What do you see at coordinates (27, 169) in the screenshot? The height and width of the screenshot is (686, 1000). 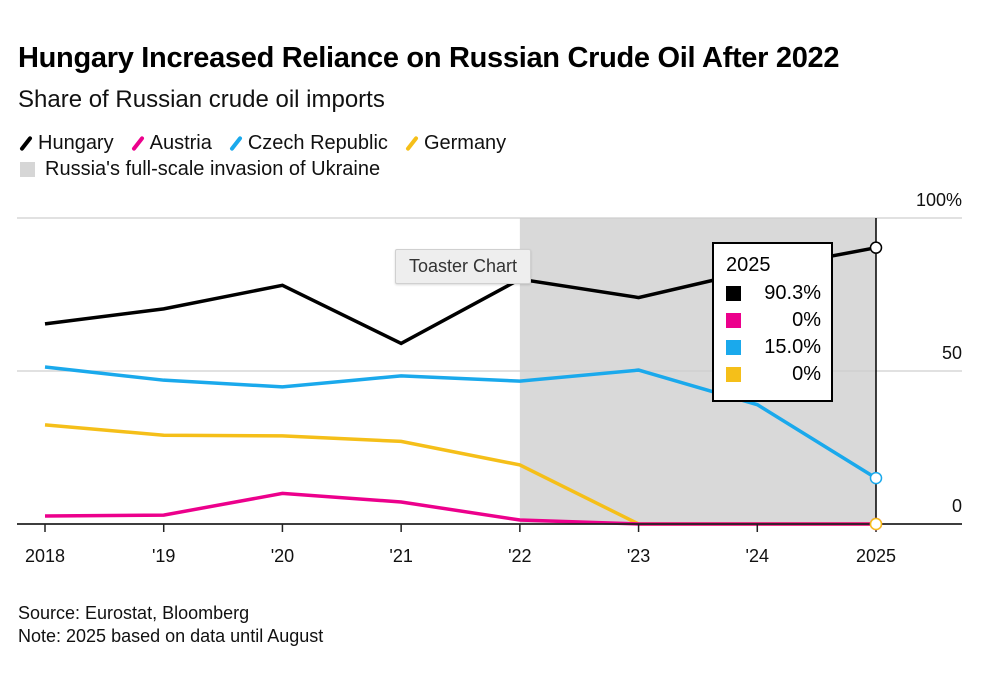 I see `shaded-square-icon` at bounding box center [27, 169].